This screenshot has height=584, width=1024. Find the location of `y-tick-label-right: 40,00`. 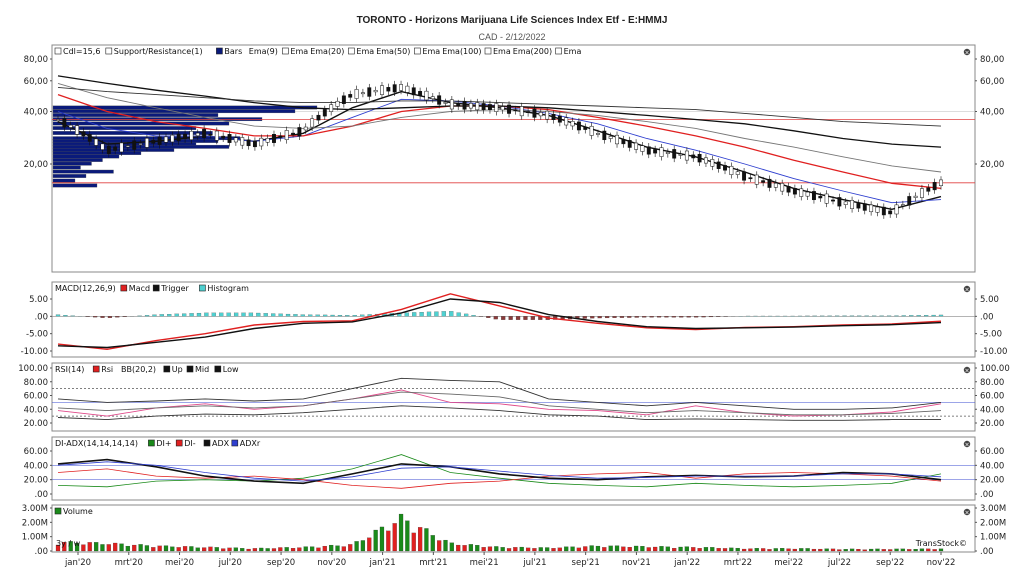

y-tick-label-right: 40,00 is located at coordinates (992, 113).